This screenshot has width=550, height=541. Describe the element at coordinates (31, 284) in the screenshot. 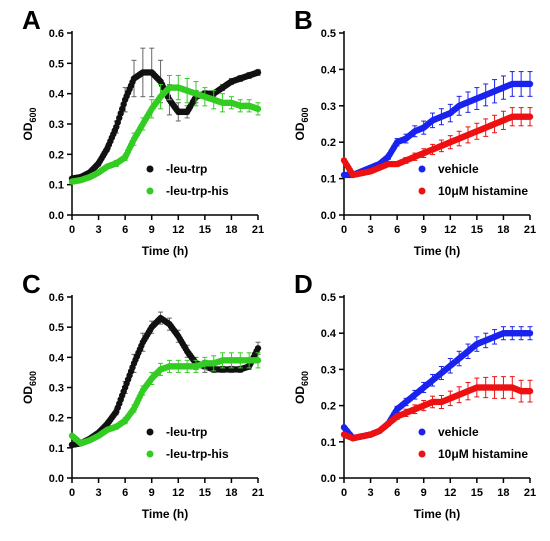

I see `panel-letter: C` at that location.